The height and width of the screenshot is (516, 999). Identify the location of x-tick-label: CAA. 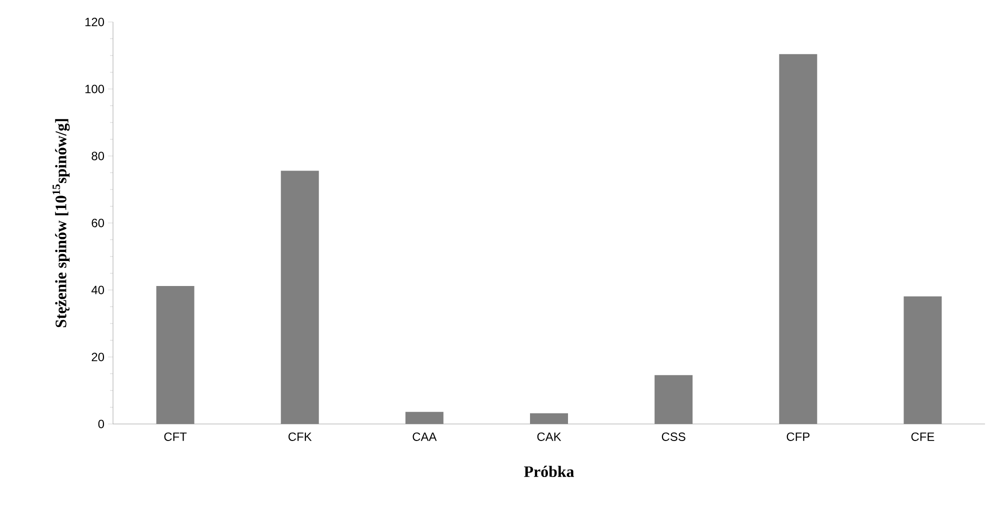
(424, 436).